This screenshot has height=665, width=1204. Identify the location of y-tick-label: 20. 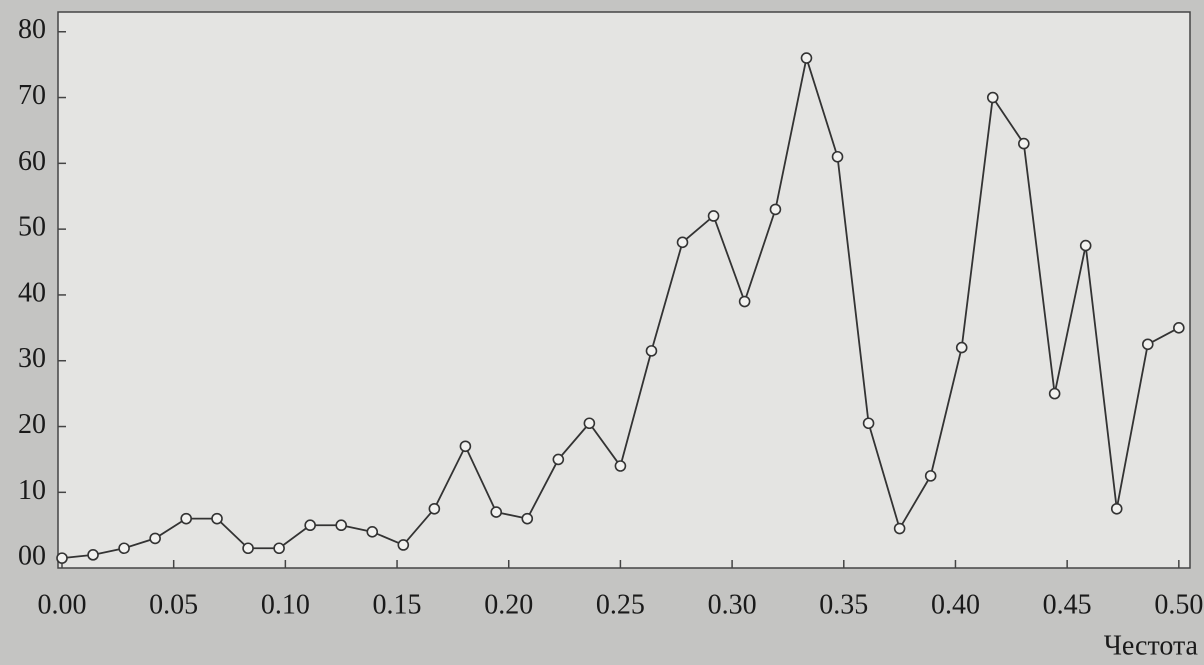
(32, 424).